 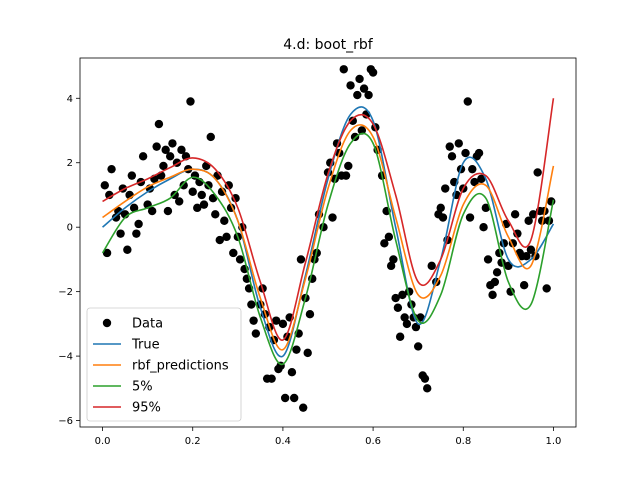 What do you see at coordinates (164, 364) in the screenshot?
I see `legend-box` at bounding box center [164, 364].